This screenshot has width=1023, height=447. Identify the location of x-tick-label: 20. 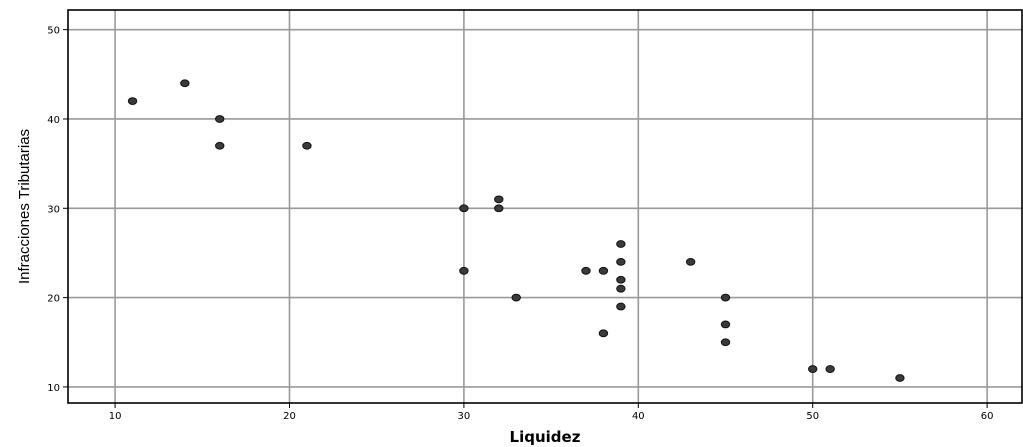
(289, 416).